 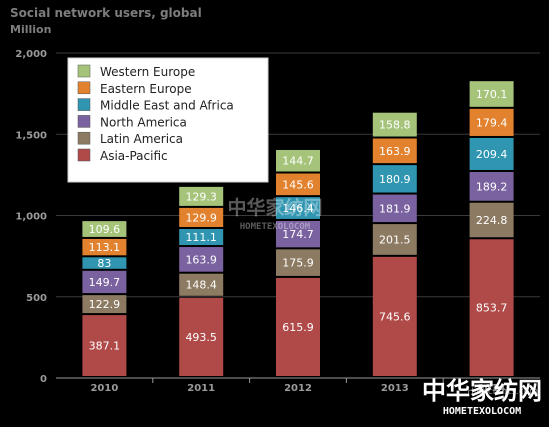 I want to click on watermark-center-en: HOMETEXOLOCOM, so click(x=275, y=227).